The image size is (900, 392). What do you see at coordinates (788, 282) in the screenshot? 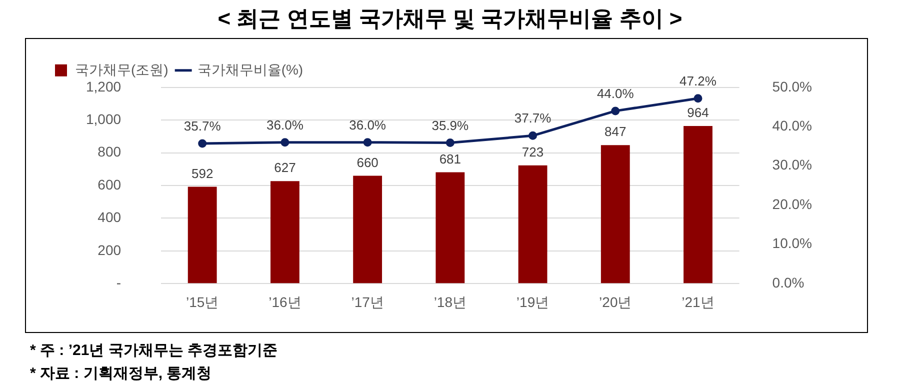
I see `y2-tick-label: 0.0%` at bounding box center [788, 282].